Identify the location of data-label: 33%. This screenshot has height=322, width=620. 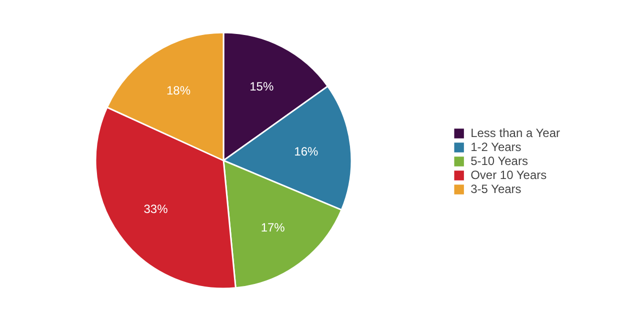
(156, 209).